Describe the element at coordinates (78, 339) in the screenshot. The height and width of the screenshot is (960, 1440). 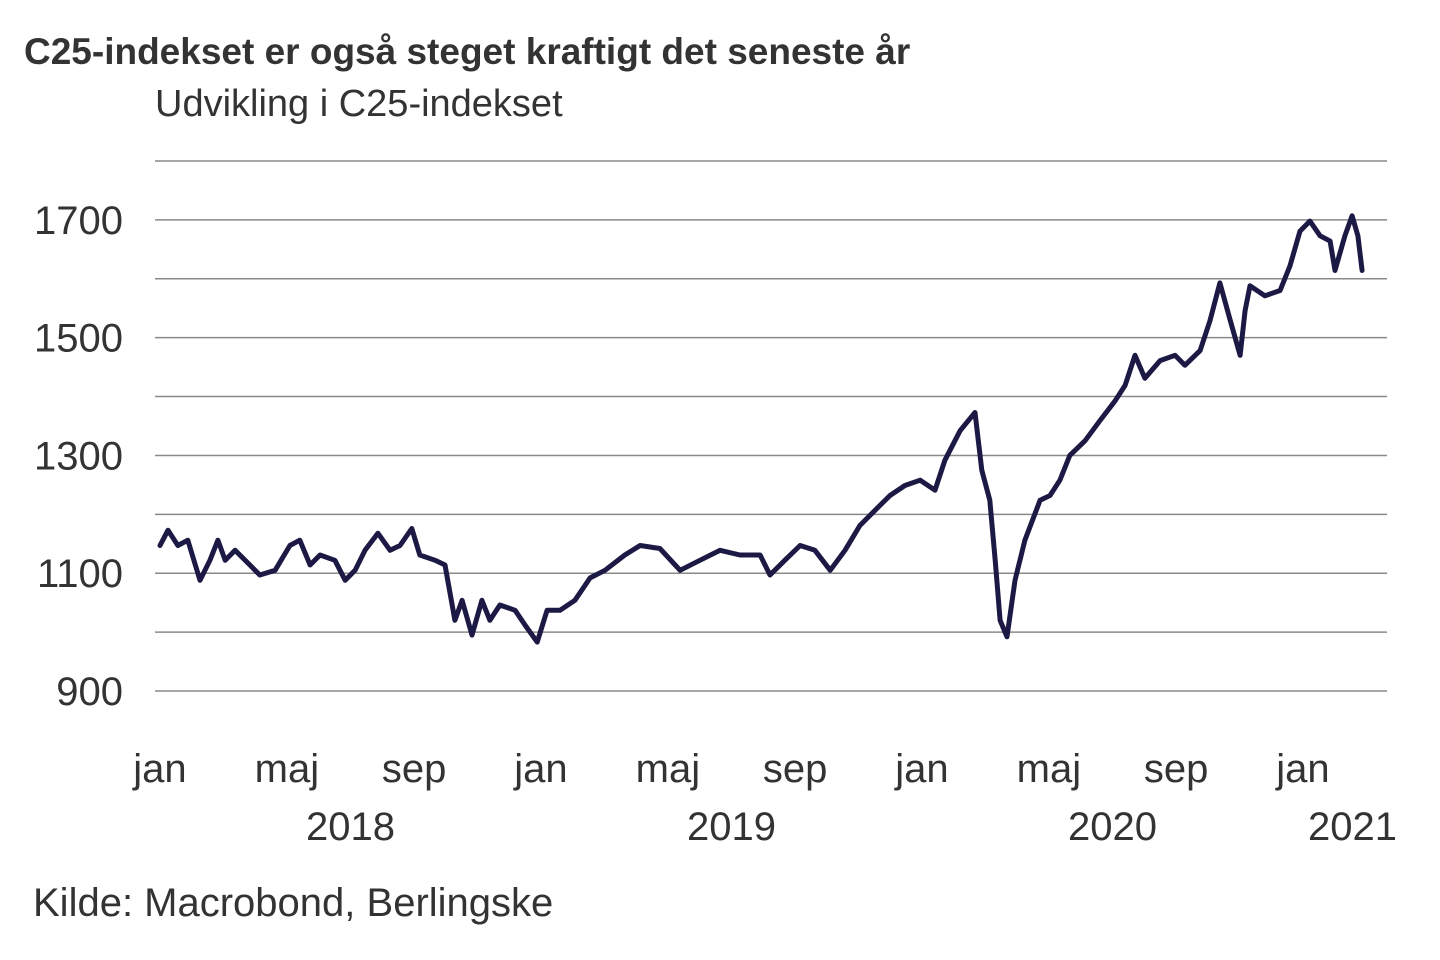
I see `y-tick-label: 1500` at that location.